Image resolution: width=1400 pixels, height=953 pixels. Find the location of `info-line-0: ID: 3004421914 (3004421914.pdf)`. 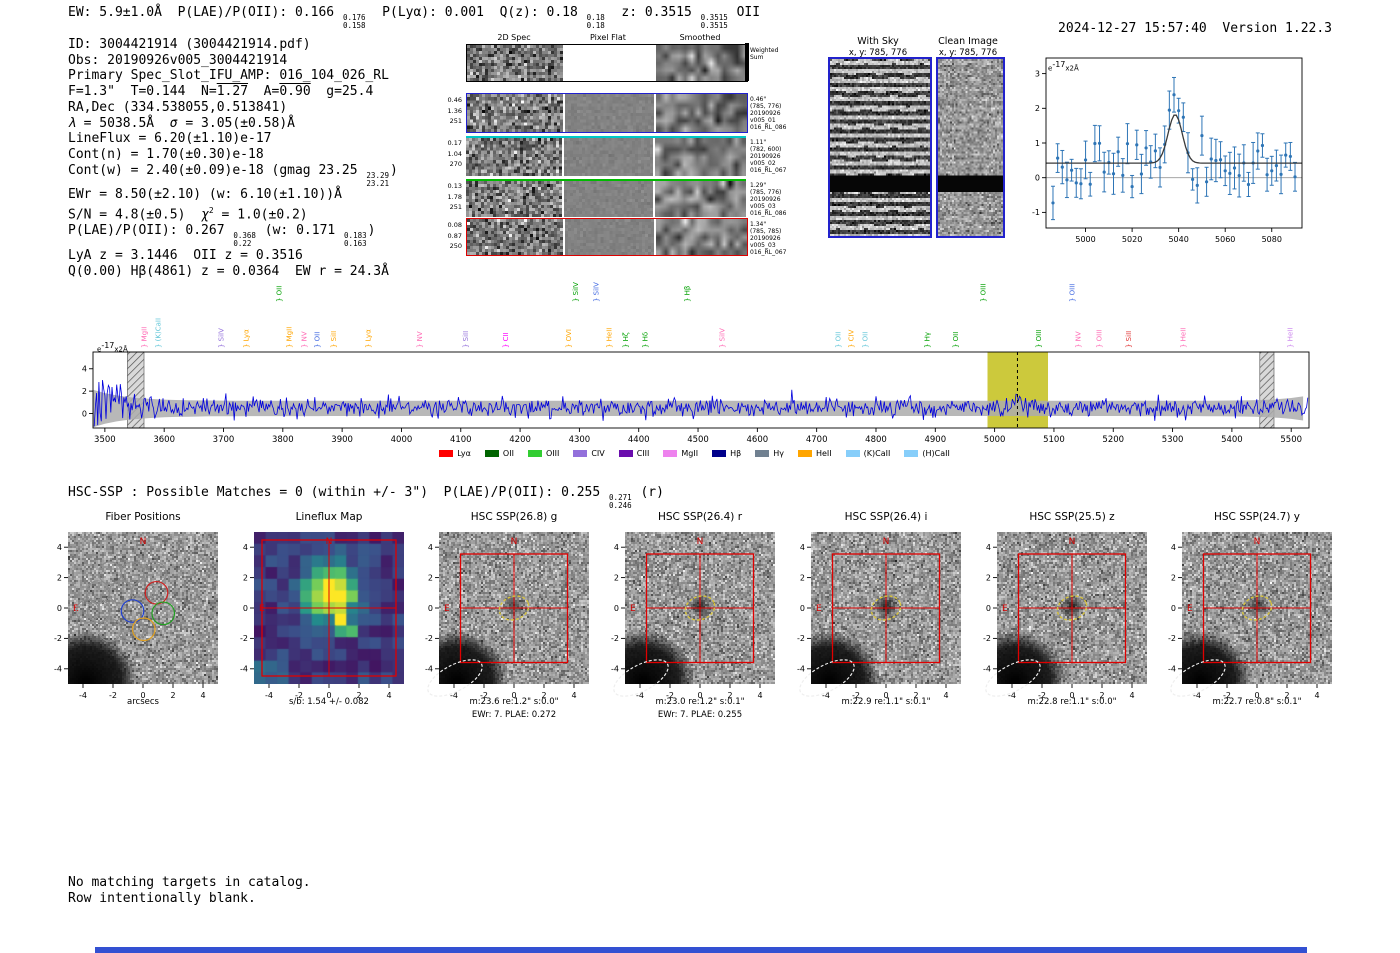

info-line-0: ID: 3004421914 (3004421914.pdf) is located at coordinates (189, 44).